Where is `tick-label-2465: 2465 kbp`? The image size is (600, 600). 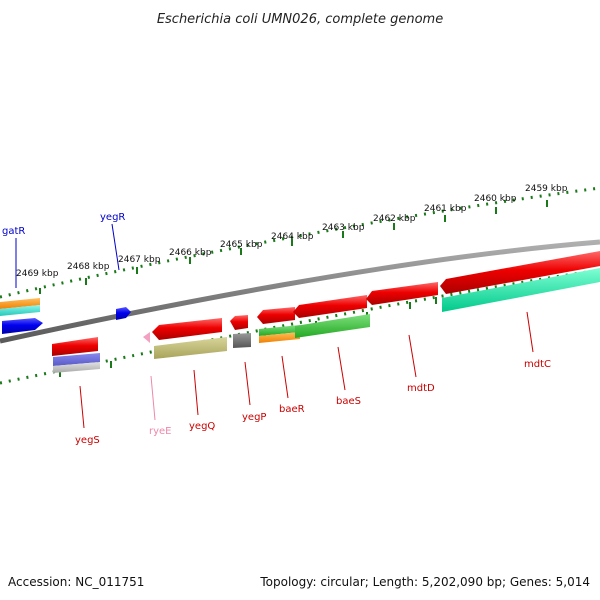 tick-label-2465: 2465 kbp is located at coordinates (241, 245).